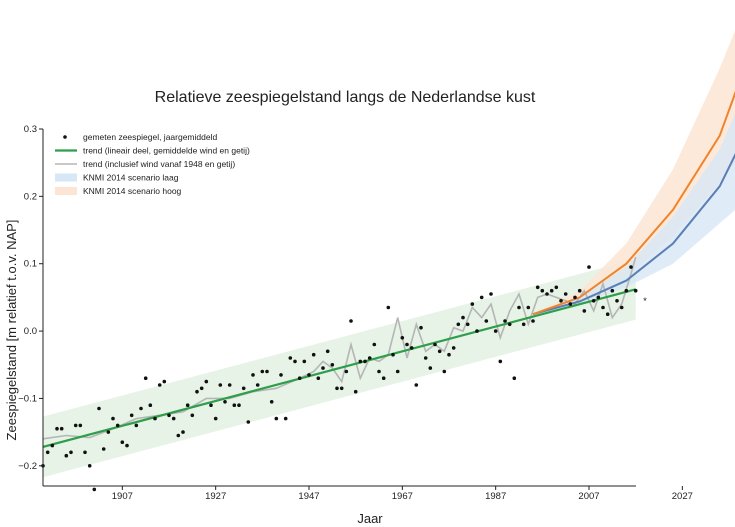  I want to click on x-axis-ticks: 1907 1927 1947 1967 1987 2007 2027, so click(402, 494).